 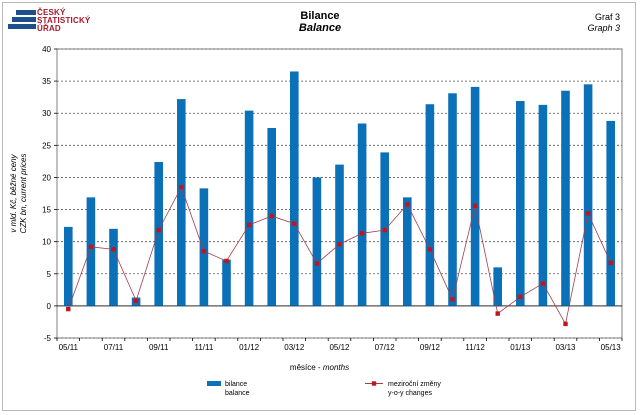 I want to click on x-tick-label: 01/12, so click(x=249, y=347).